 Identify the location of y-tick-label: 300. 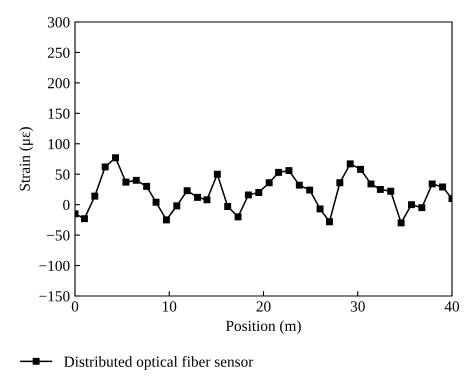
(59, 22).